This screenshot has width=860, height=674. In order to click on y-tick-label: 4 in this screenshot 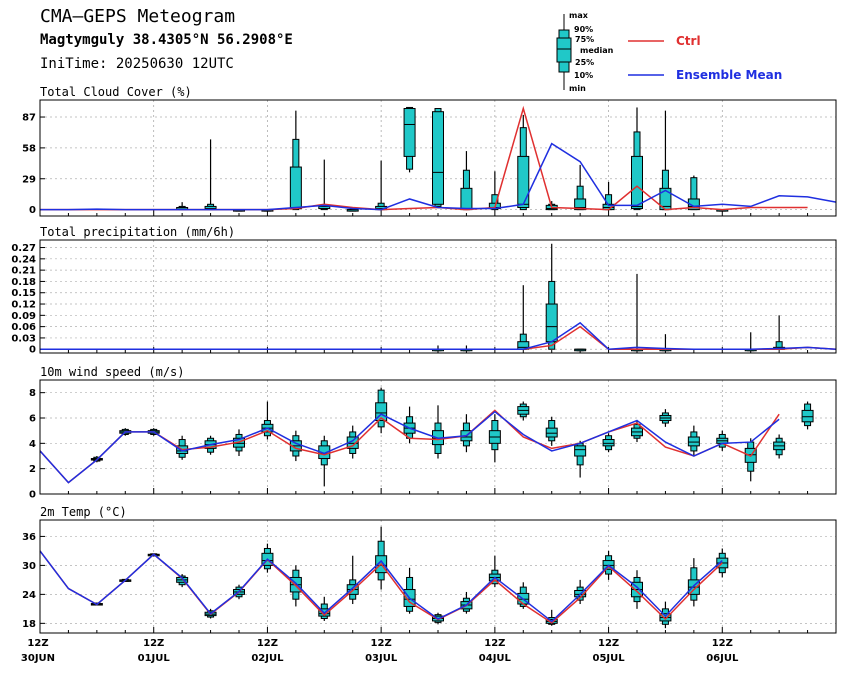, I will do `click(32, 444)`.